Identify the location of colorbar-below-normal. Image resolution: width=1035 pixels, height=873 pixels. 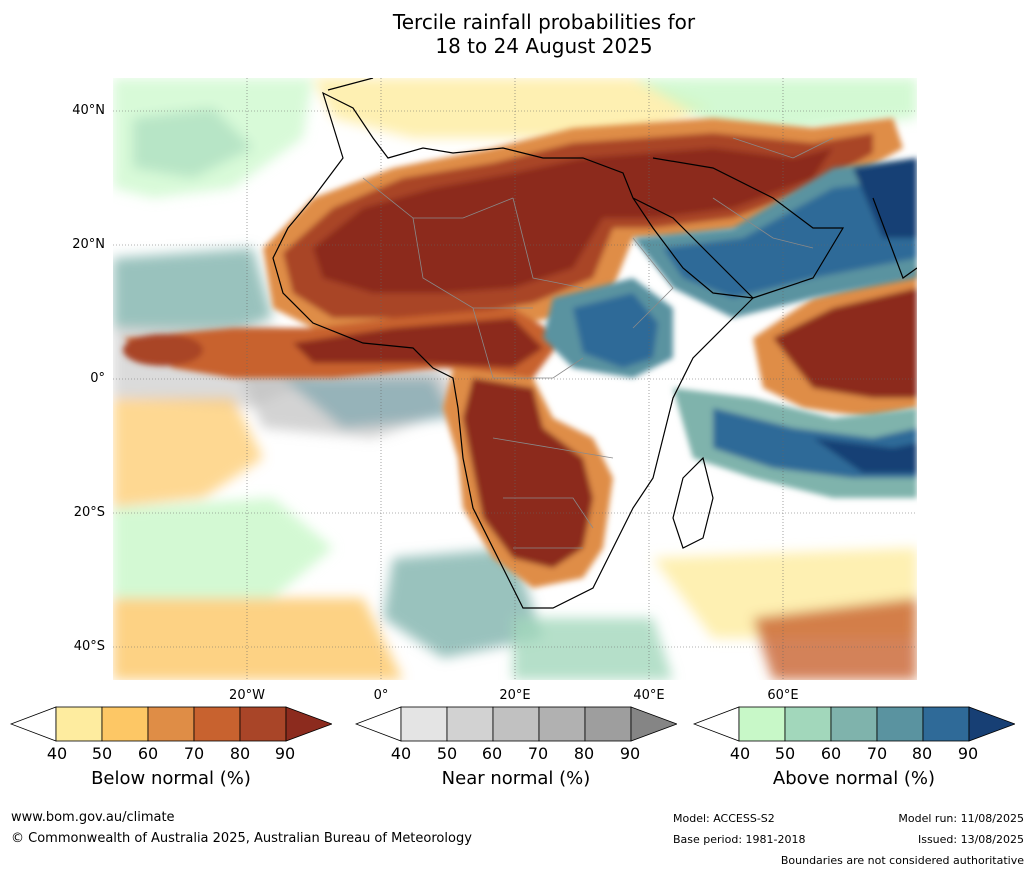
(171, 724).